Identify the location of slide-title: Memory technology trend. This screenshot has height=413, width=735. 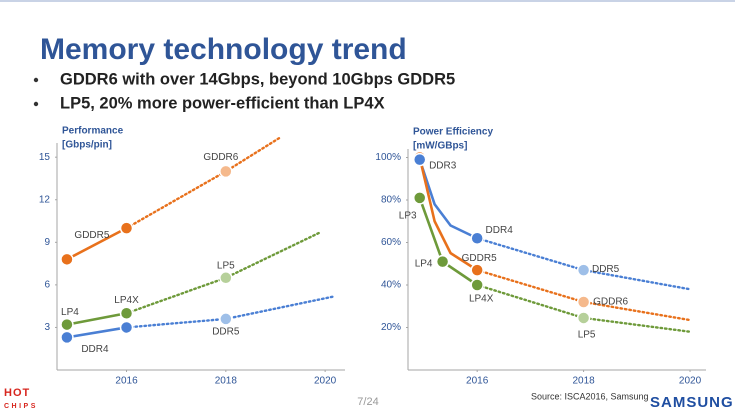
(223, 49).